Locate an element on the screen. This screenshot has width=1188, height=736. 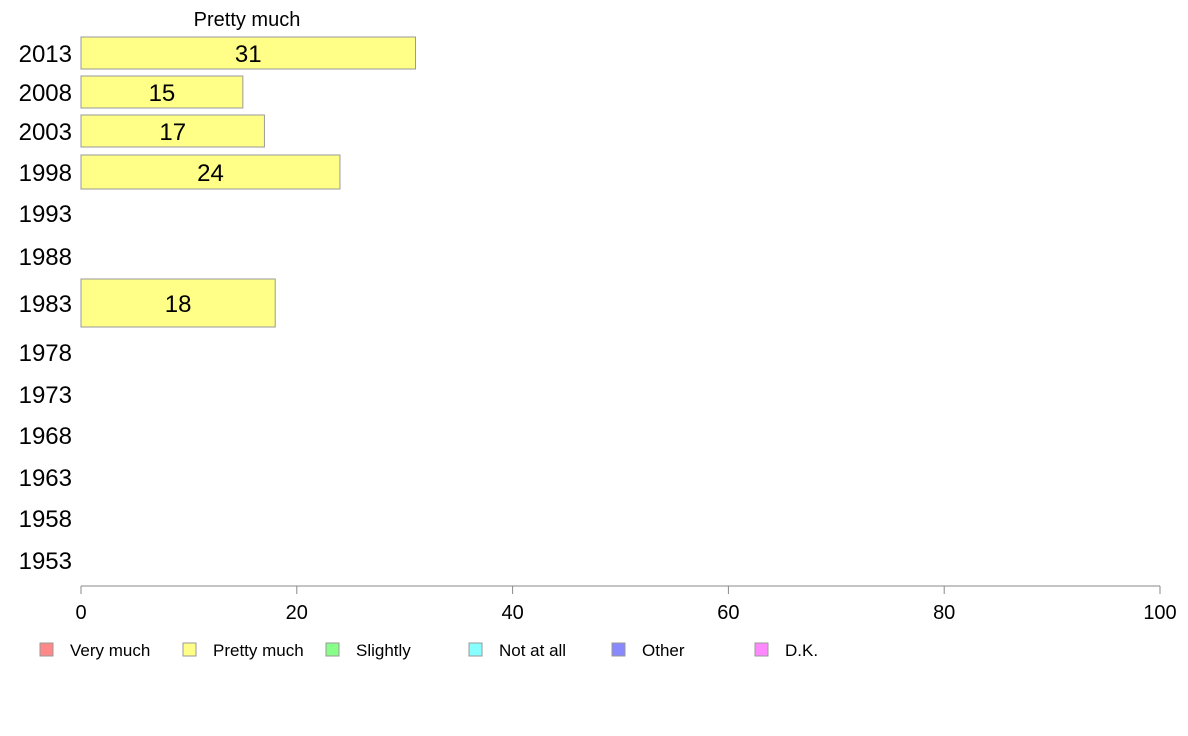
year-label-1988: 1988 is located at coordinates (45, 257).